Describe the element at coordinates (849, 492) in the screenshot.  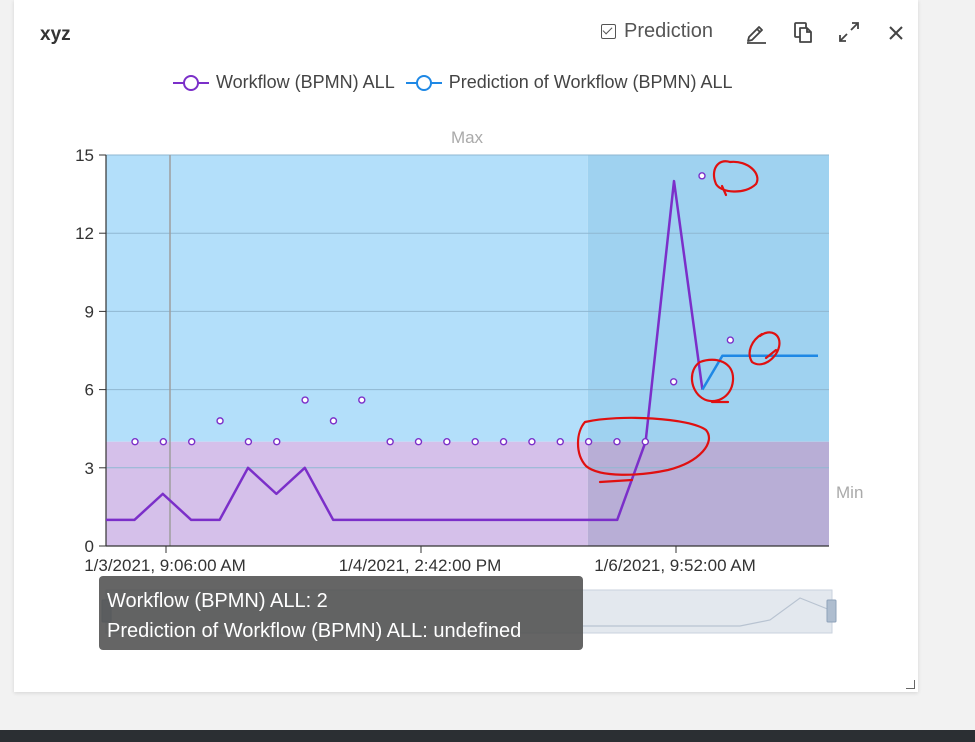
I see `band-label-min: Min` at that location.